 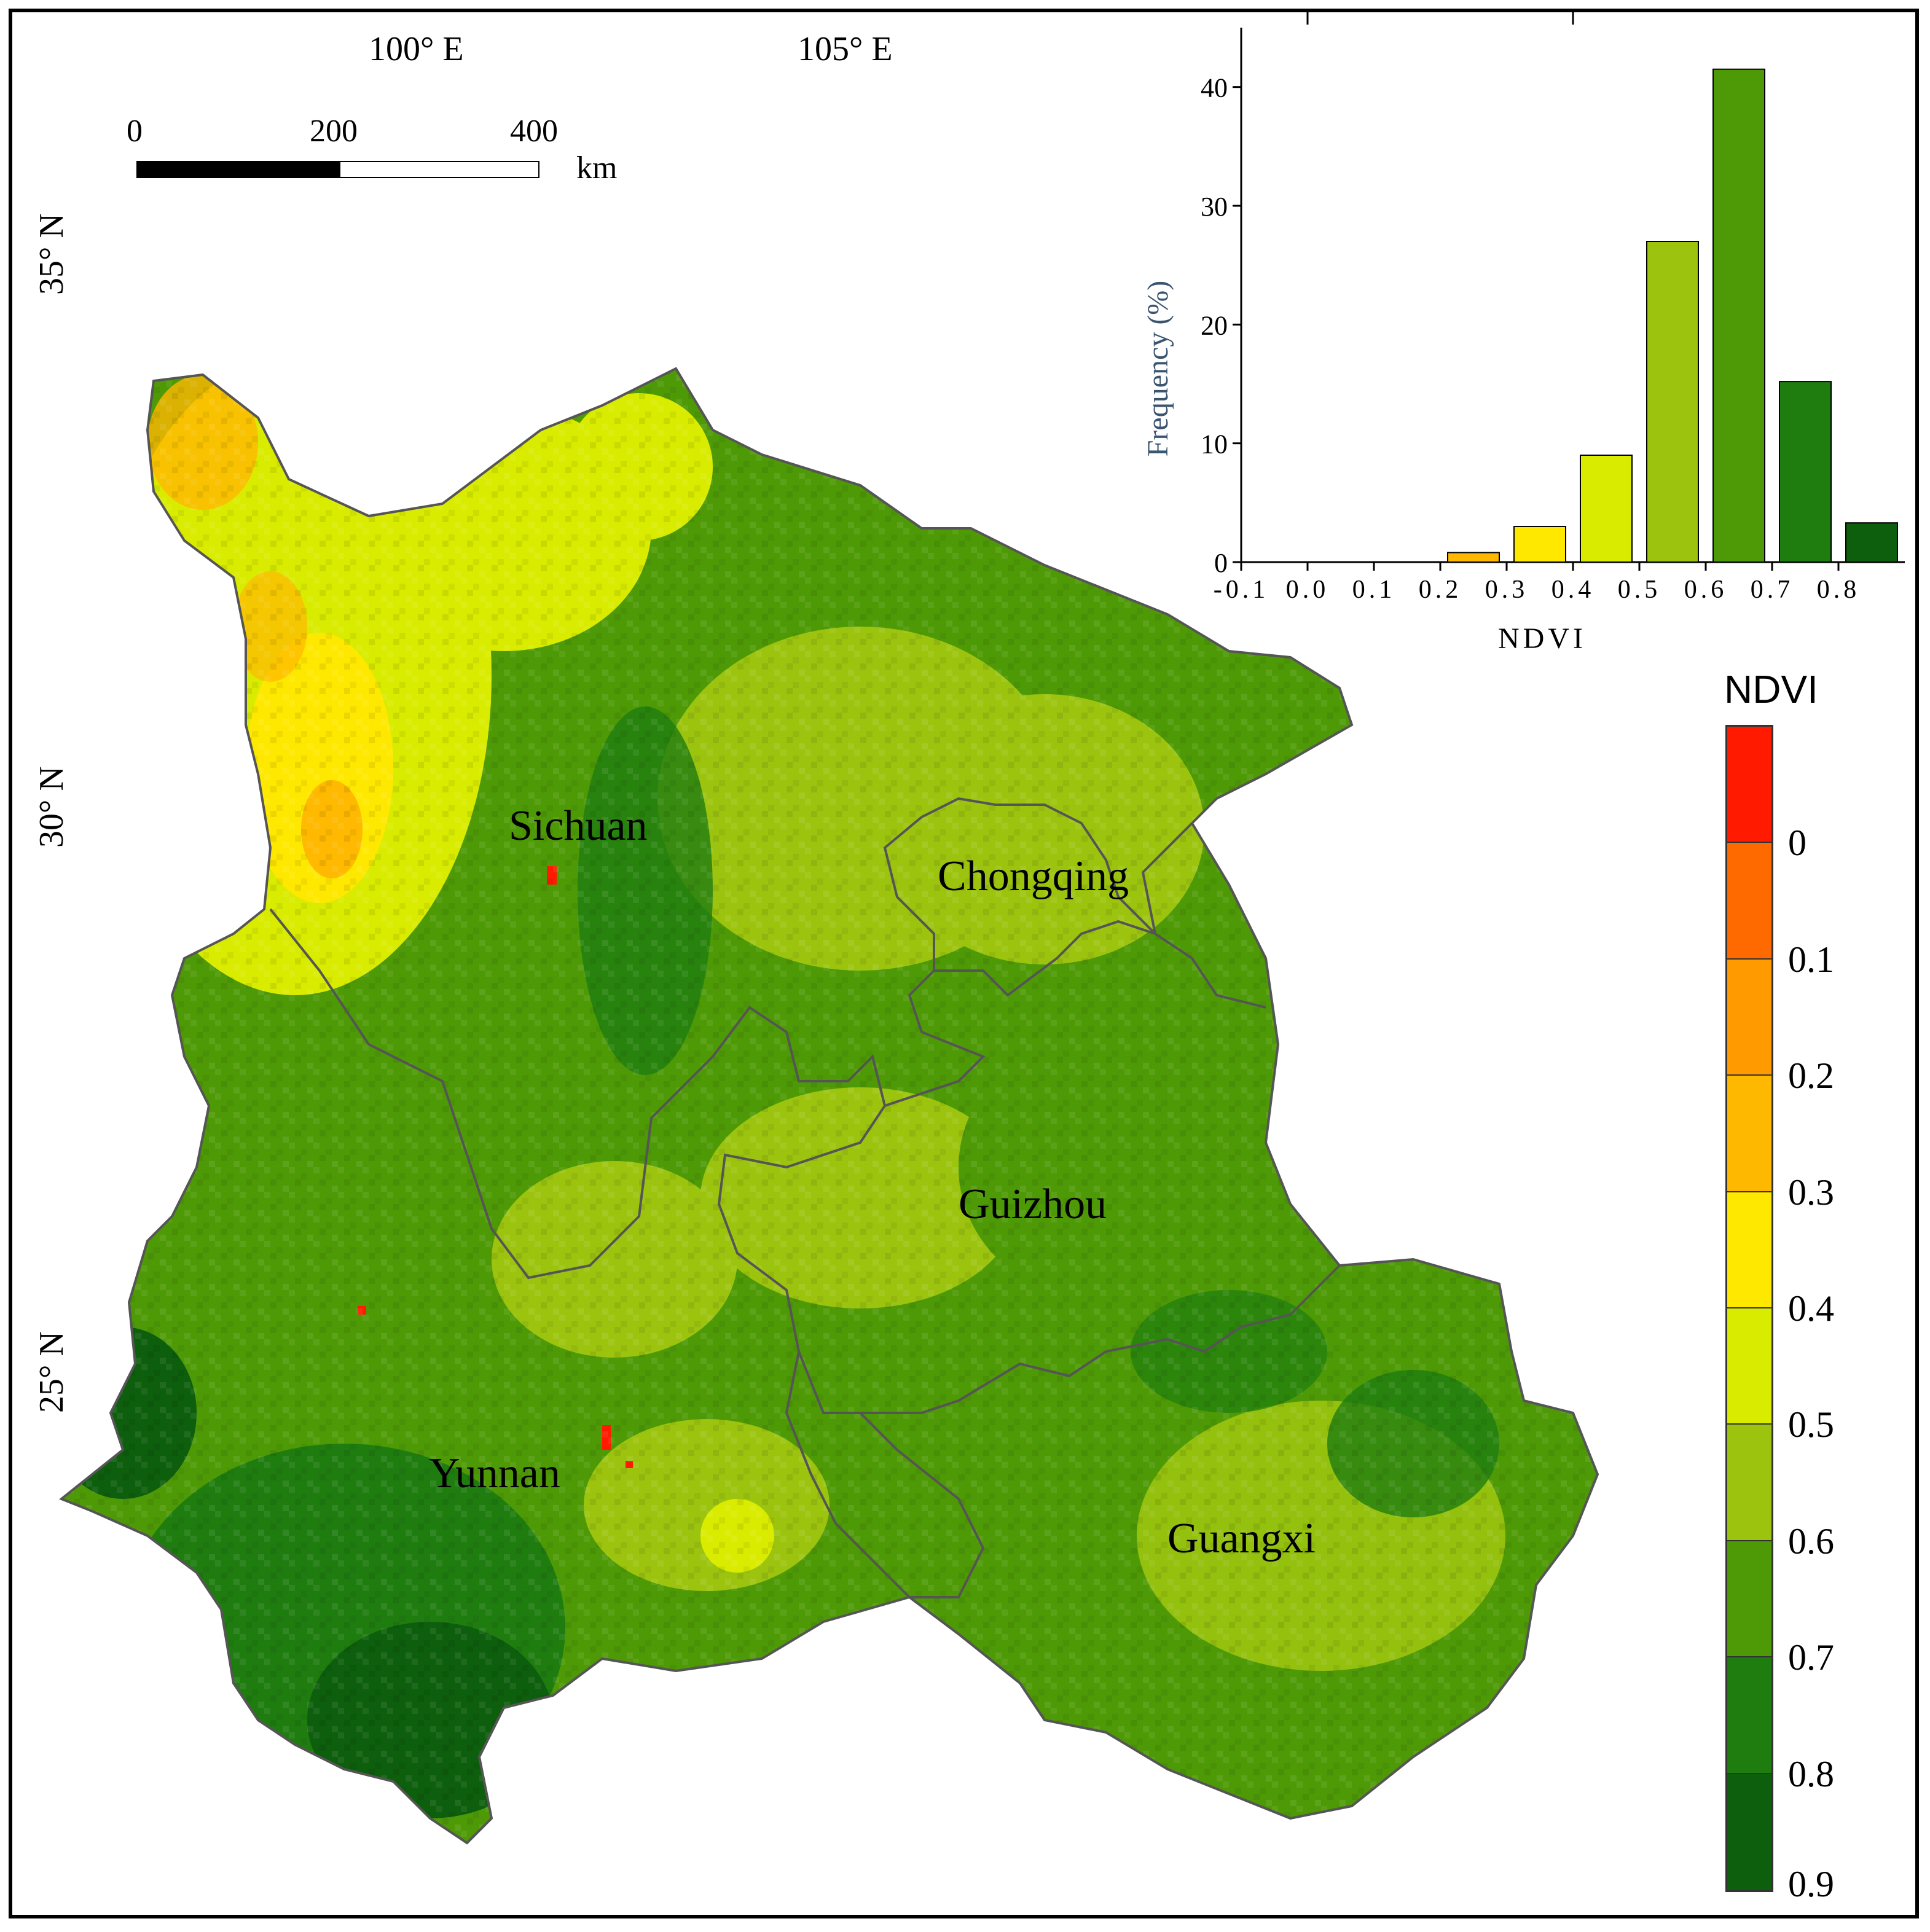 What do you see at coordinates (1811, 1424) in the screenshot?
I see `legend-tick-label: 0.5` at bounding box center [1811, 1424].